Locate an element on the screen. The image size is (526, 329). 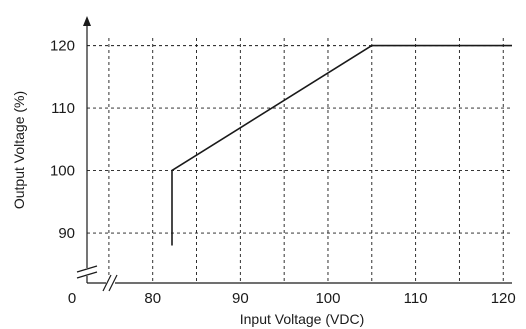
x-tick-label-80: 80 is located at coordinates (152, 298).